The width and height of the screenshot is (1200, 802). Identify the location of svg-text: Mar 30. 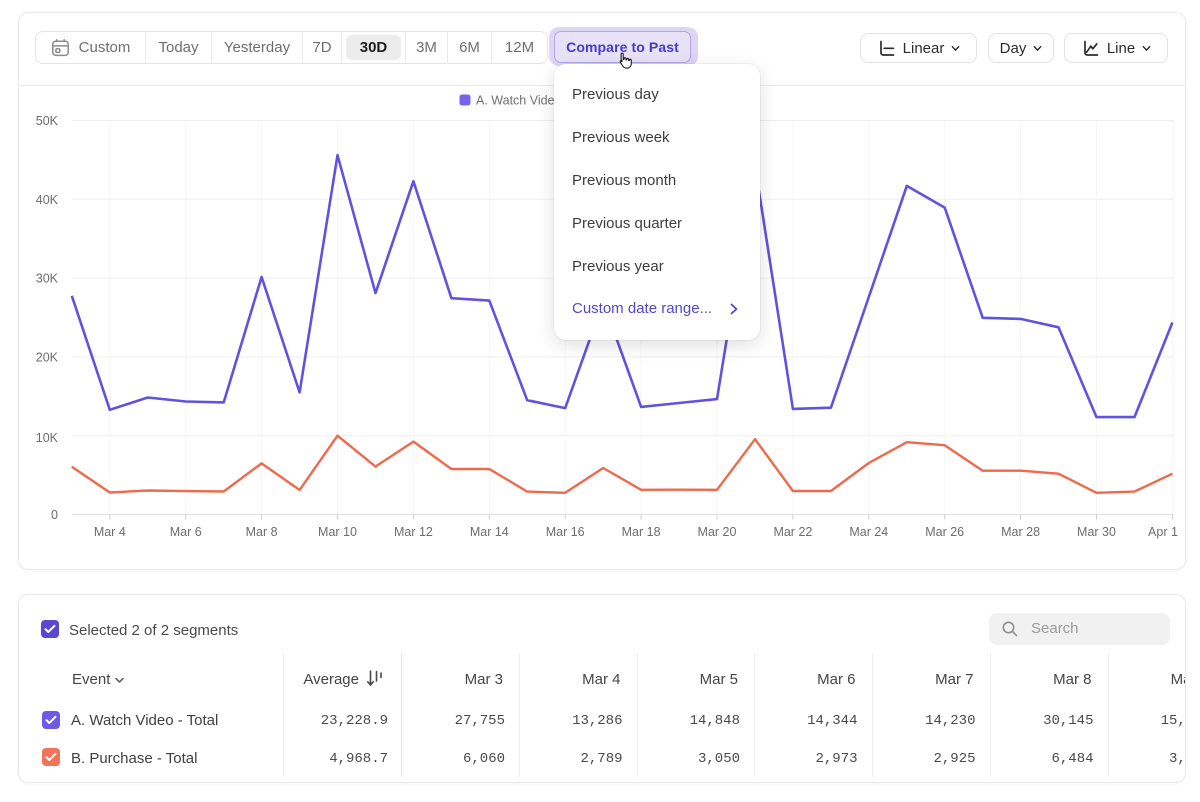
(1096, 532).